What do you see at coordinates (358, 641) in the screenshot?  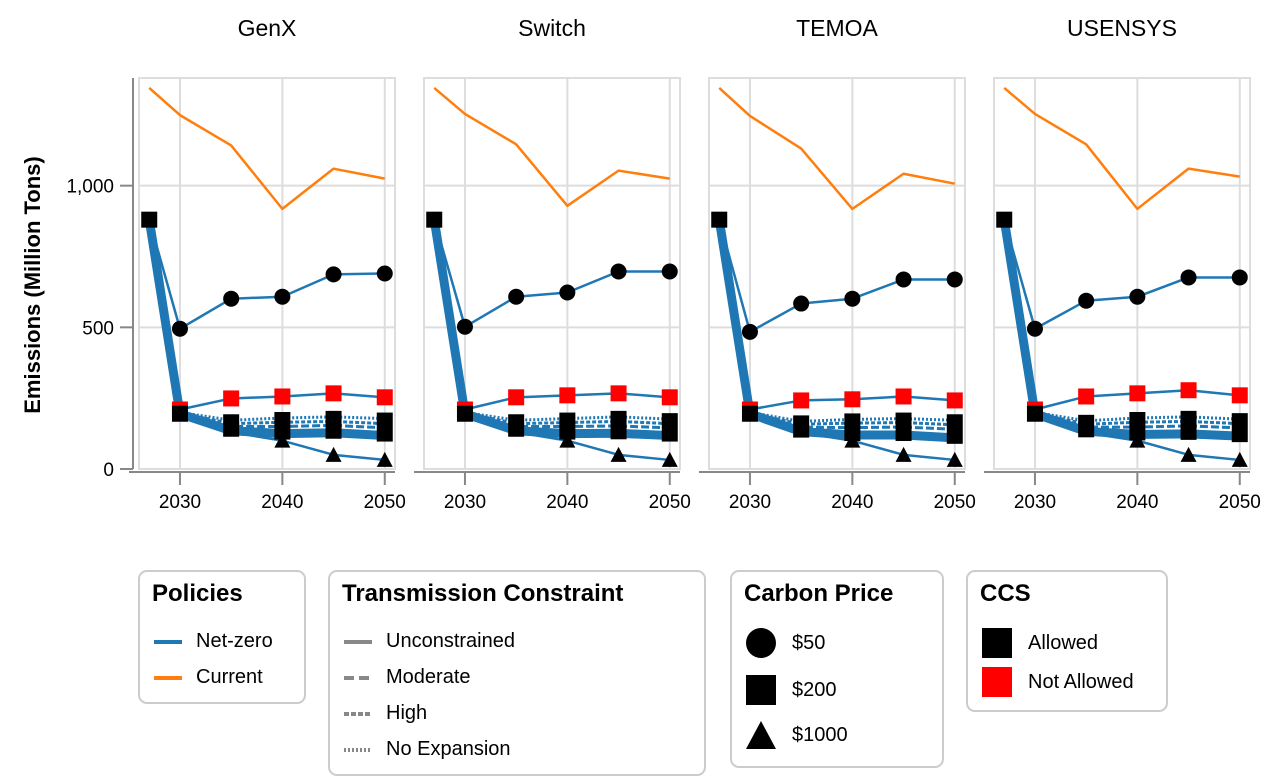 I see `solid-line-icon` at bounding box center [358, 641].